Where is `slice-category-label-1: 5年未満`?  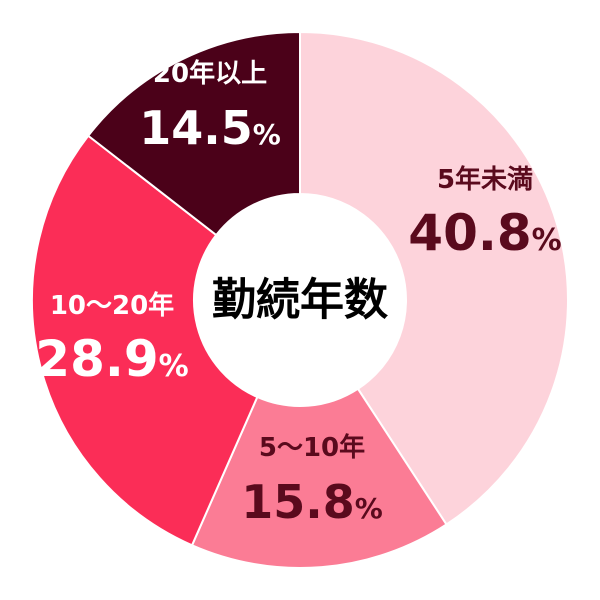
slice-category-label-1: 5年未満 is located at coordinates (485, 179).